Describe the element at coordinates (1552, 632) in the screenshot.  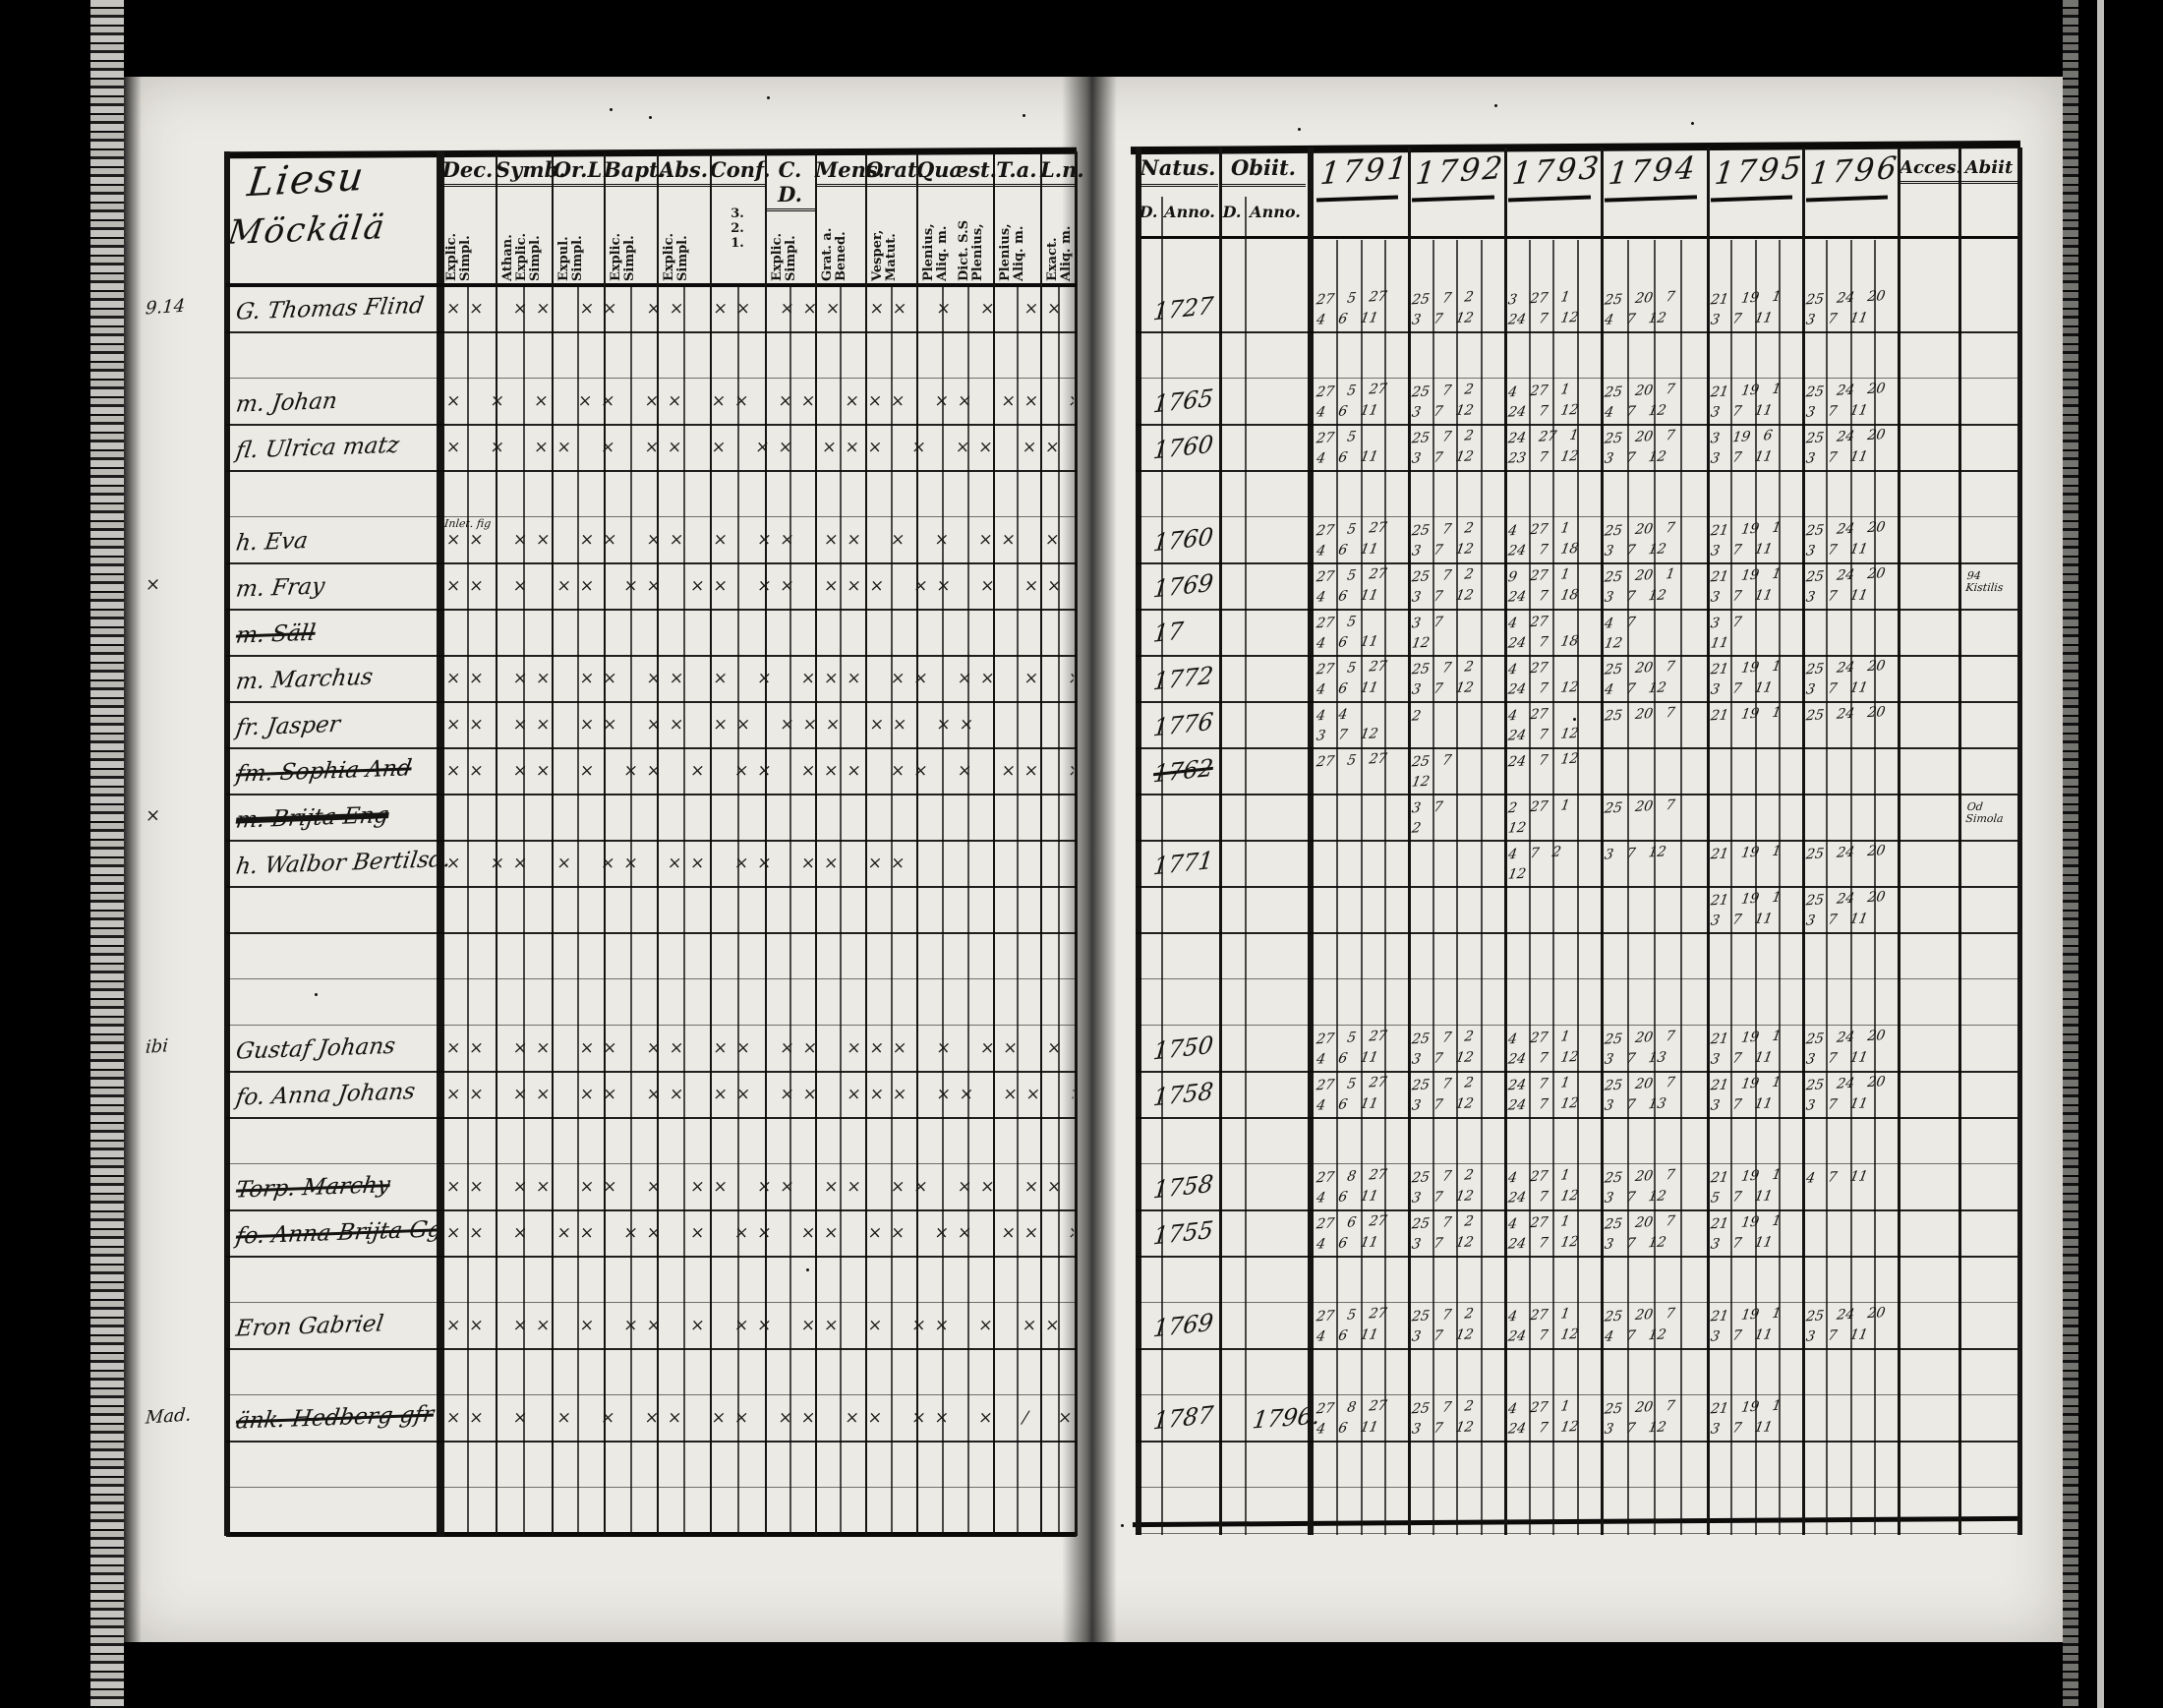
I see `year-cell-1793: 4 27 24 7 18` at that location.